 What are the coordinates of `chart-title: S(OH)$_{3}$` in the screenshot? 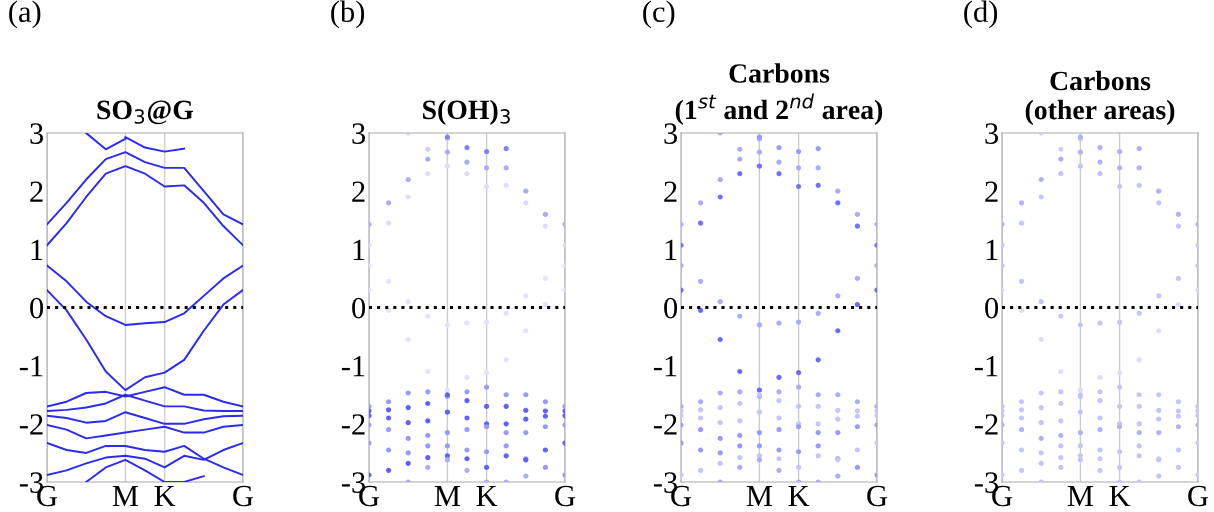 It's located at (466, 112).